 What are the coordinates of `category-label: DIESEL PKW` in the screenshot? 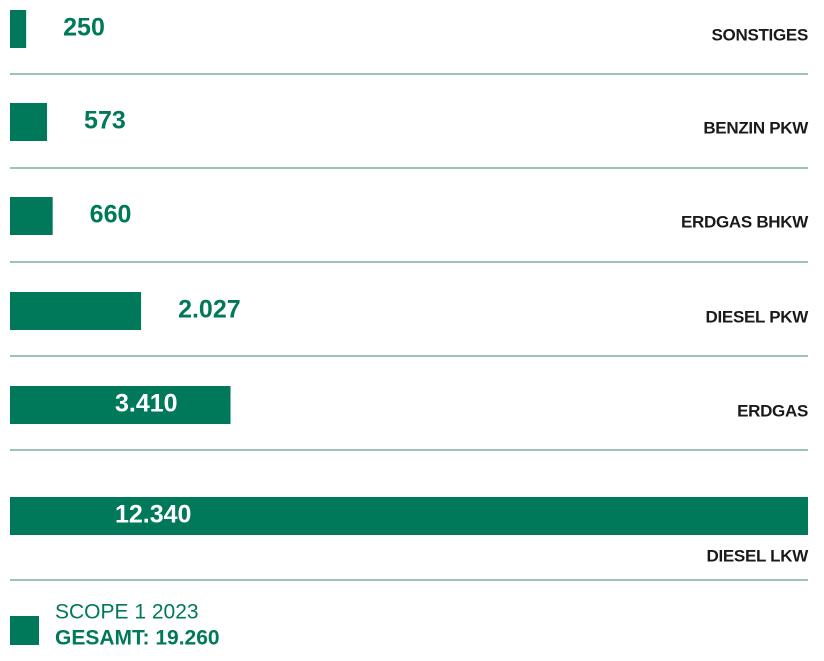 It's located at (758, 316).